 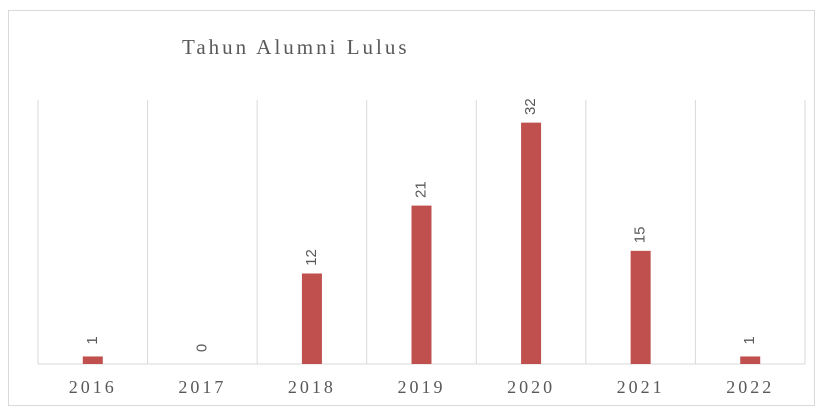 I want to click on x-tick-label: 2020, so click(x=531, y=387).